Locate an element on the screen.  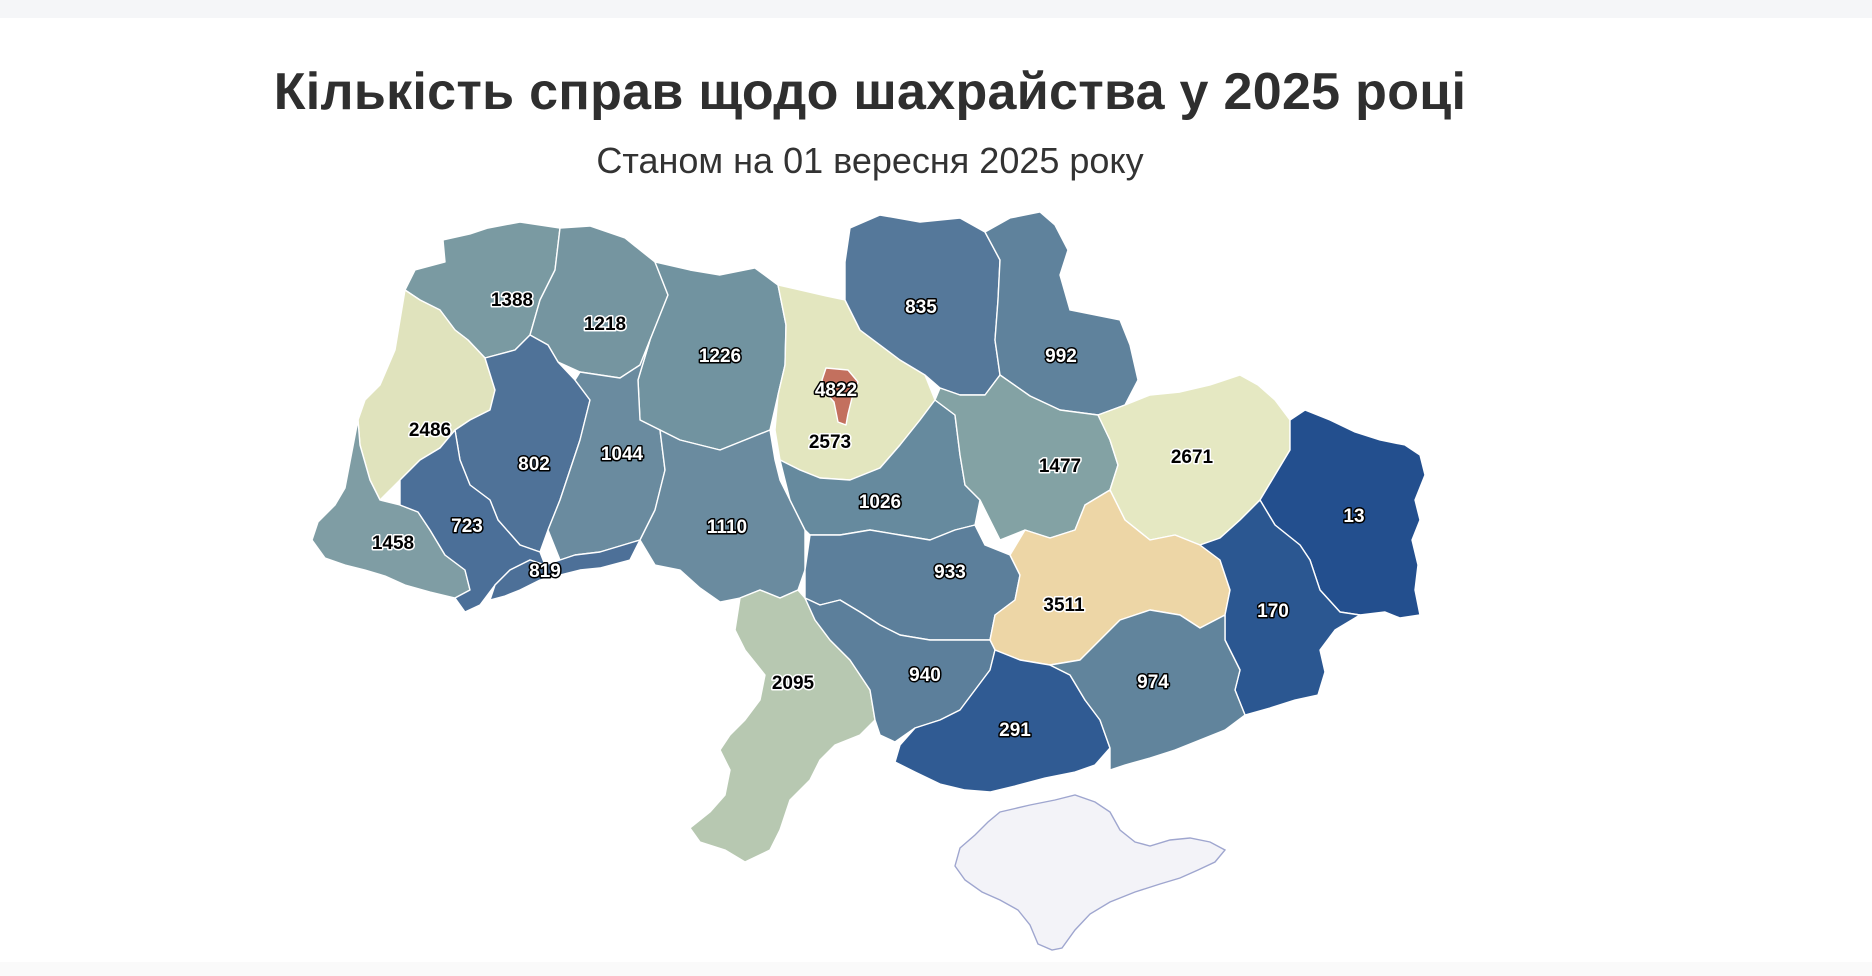
region-value-label: 974 is located at coordinates (1153, 682).